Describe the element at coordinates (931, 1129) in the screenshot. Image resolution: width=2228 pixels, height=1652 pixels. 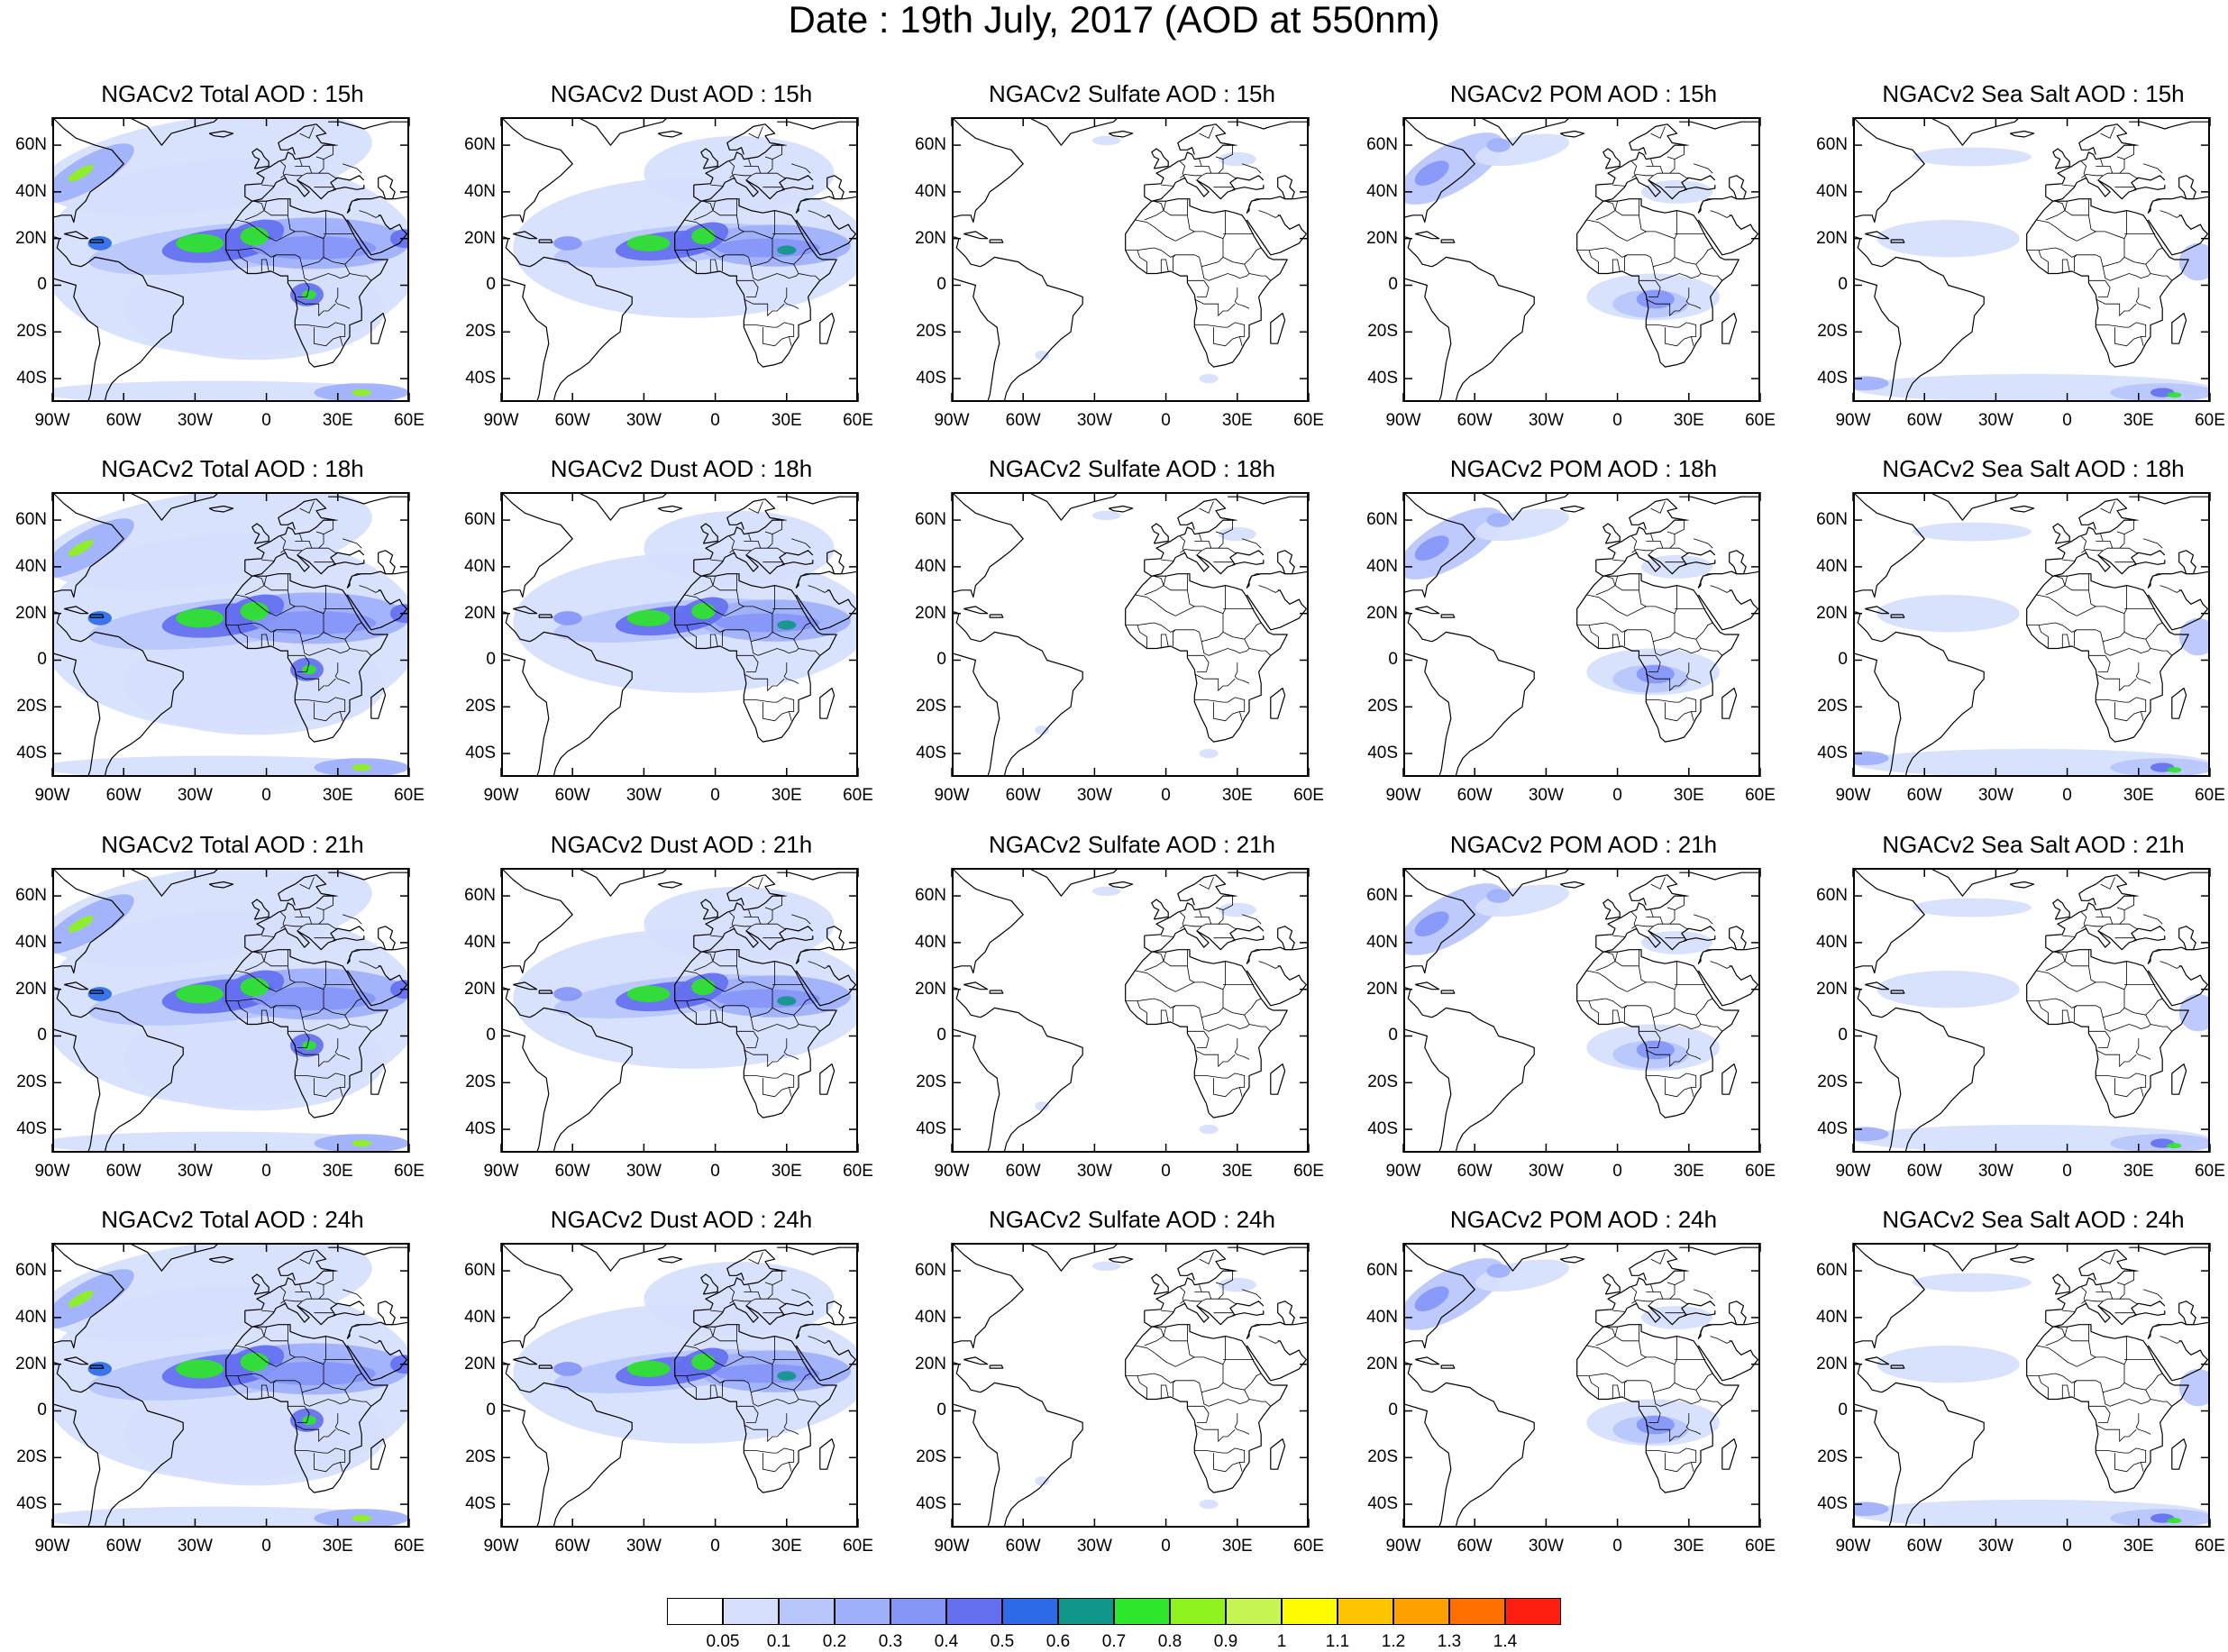
I see `lat-label: 40S` at that location.